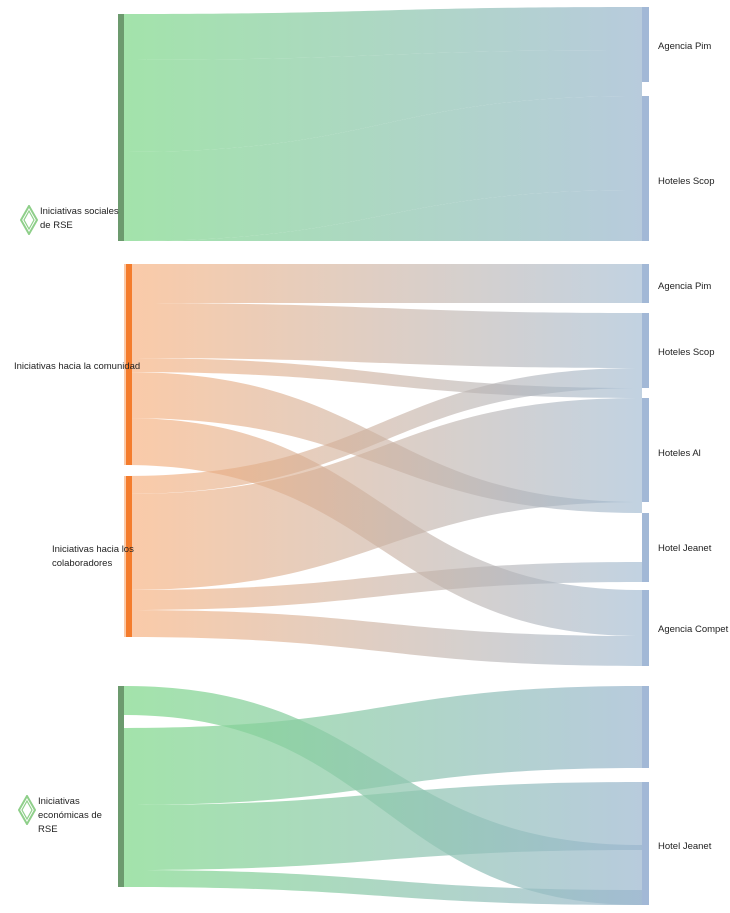  I want to click on target-label-2-3: Hoteles Al, so click(679, 453).